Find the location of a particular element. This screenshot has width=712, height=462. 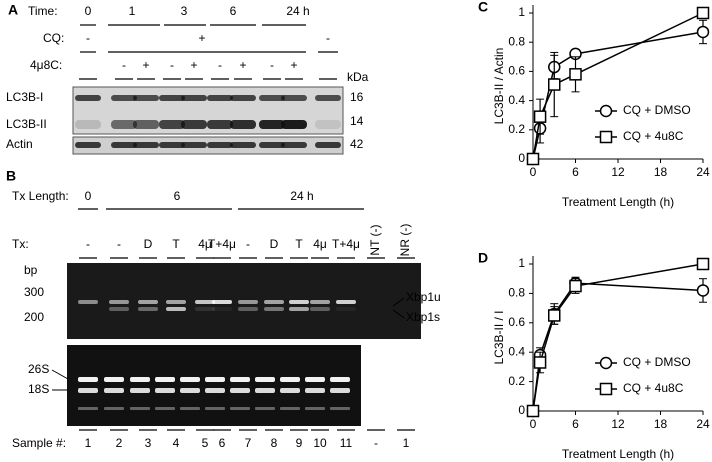

pointer is located at coordinates (60, 374).